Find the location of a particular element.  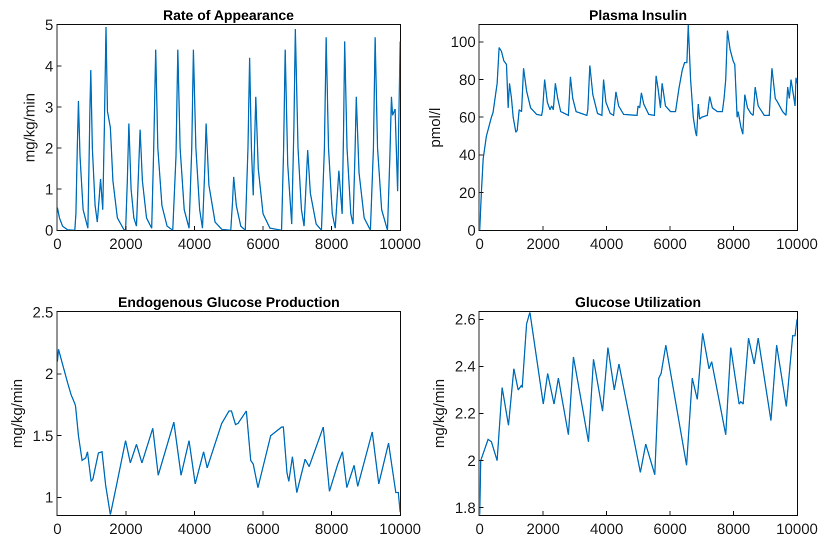

chart-title: Plasma Insulin is located at coordinates (638, 15).